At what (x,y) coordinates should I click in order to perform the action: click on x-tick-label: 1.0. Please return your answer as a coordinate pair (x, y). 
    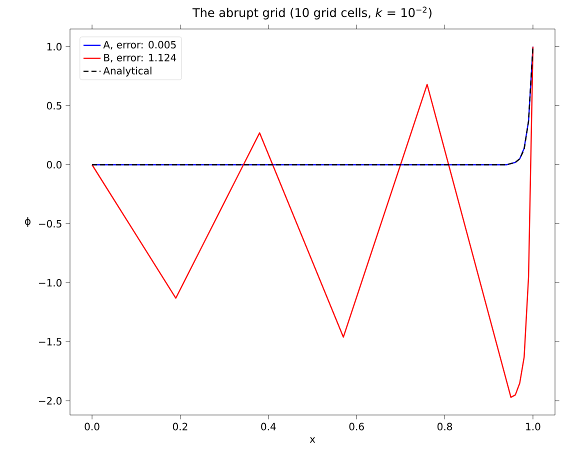
    Looking at the image, I should click on (533, 426).